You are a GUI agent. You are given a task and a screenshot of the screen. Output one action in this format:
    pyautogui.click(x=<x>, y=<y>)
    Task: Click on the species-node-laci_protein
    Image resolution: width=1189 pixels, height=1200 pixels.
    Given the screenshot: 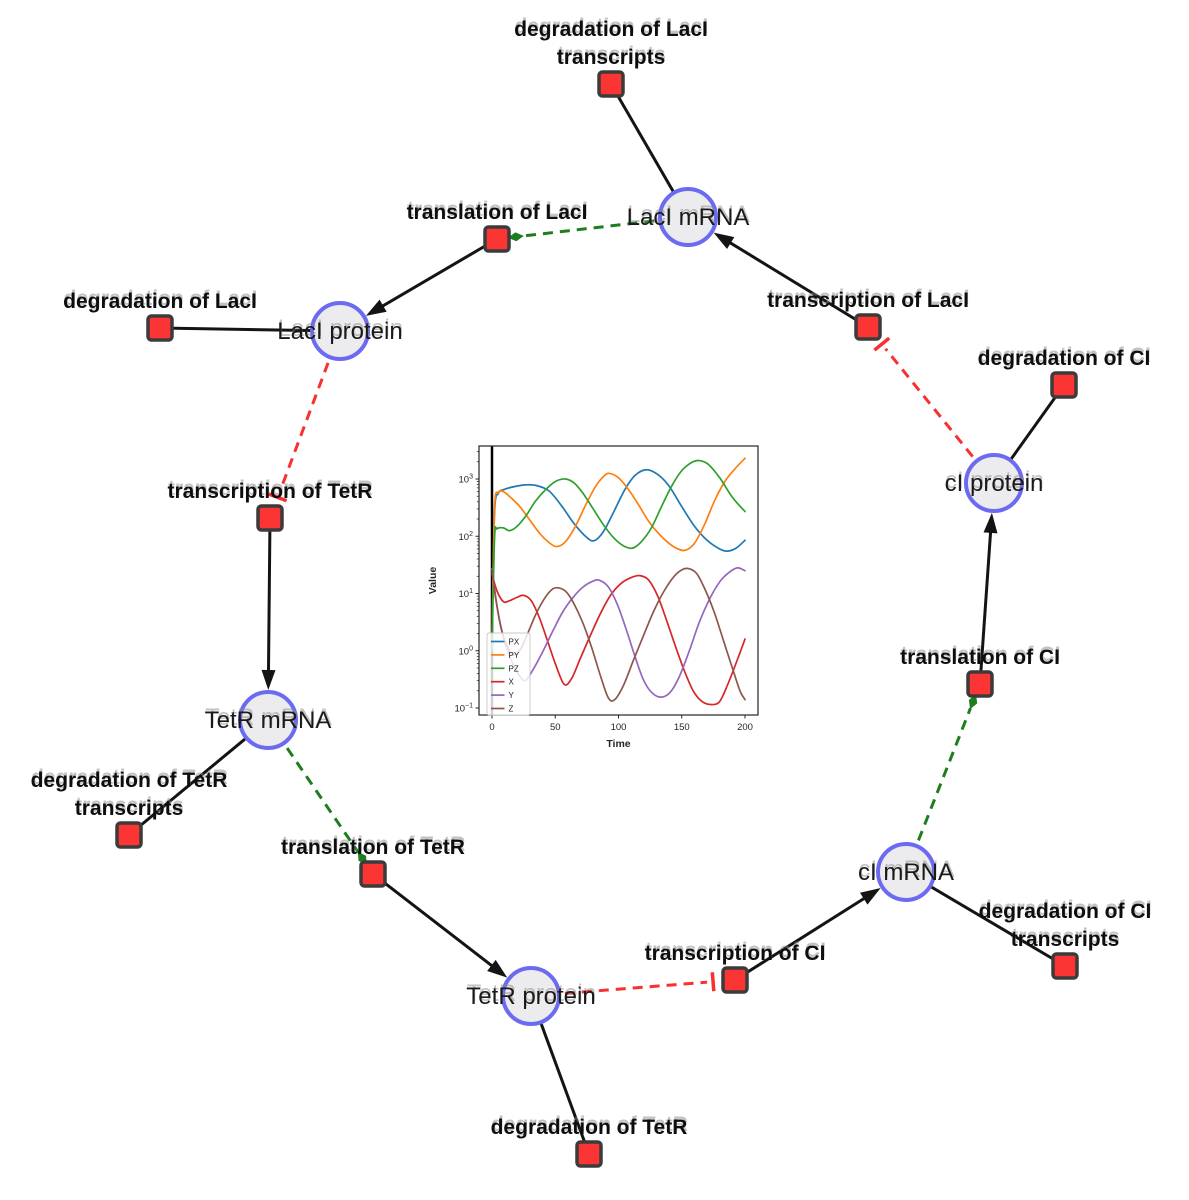 What is the action you would take?
    pyautogui.click(x=340, y=331)
    